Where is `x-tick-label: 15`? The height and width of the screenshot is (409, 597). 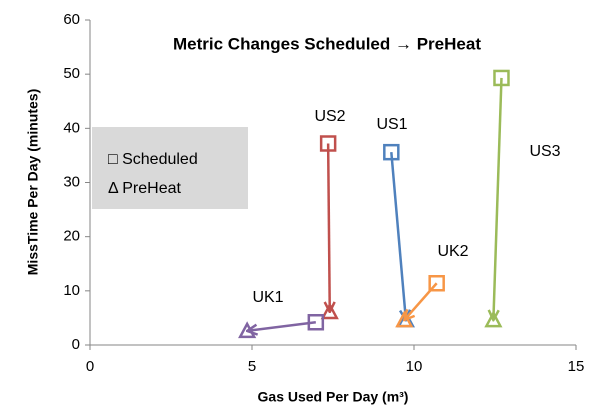 x-tick-label: 15 is located at coordinates (576, 366).